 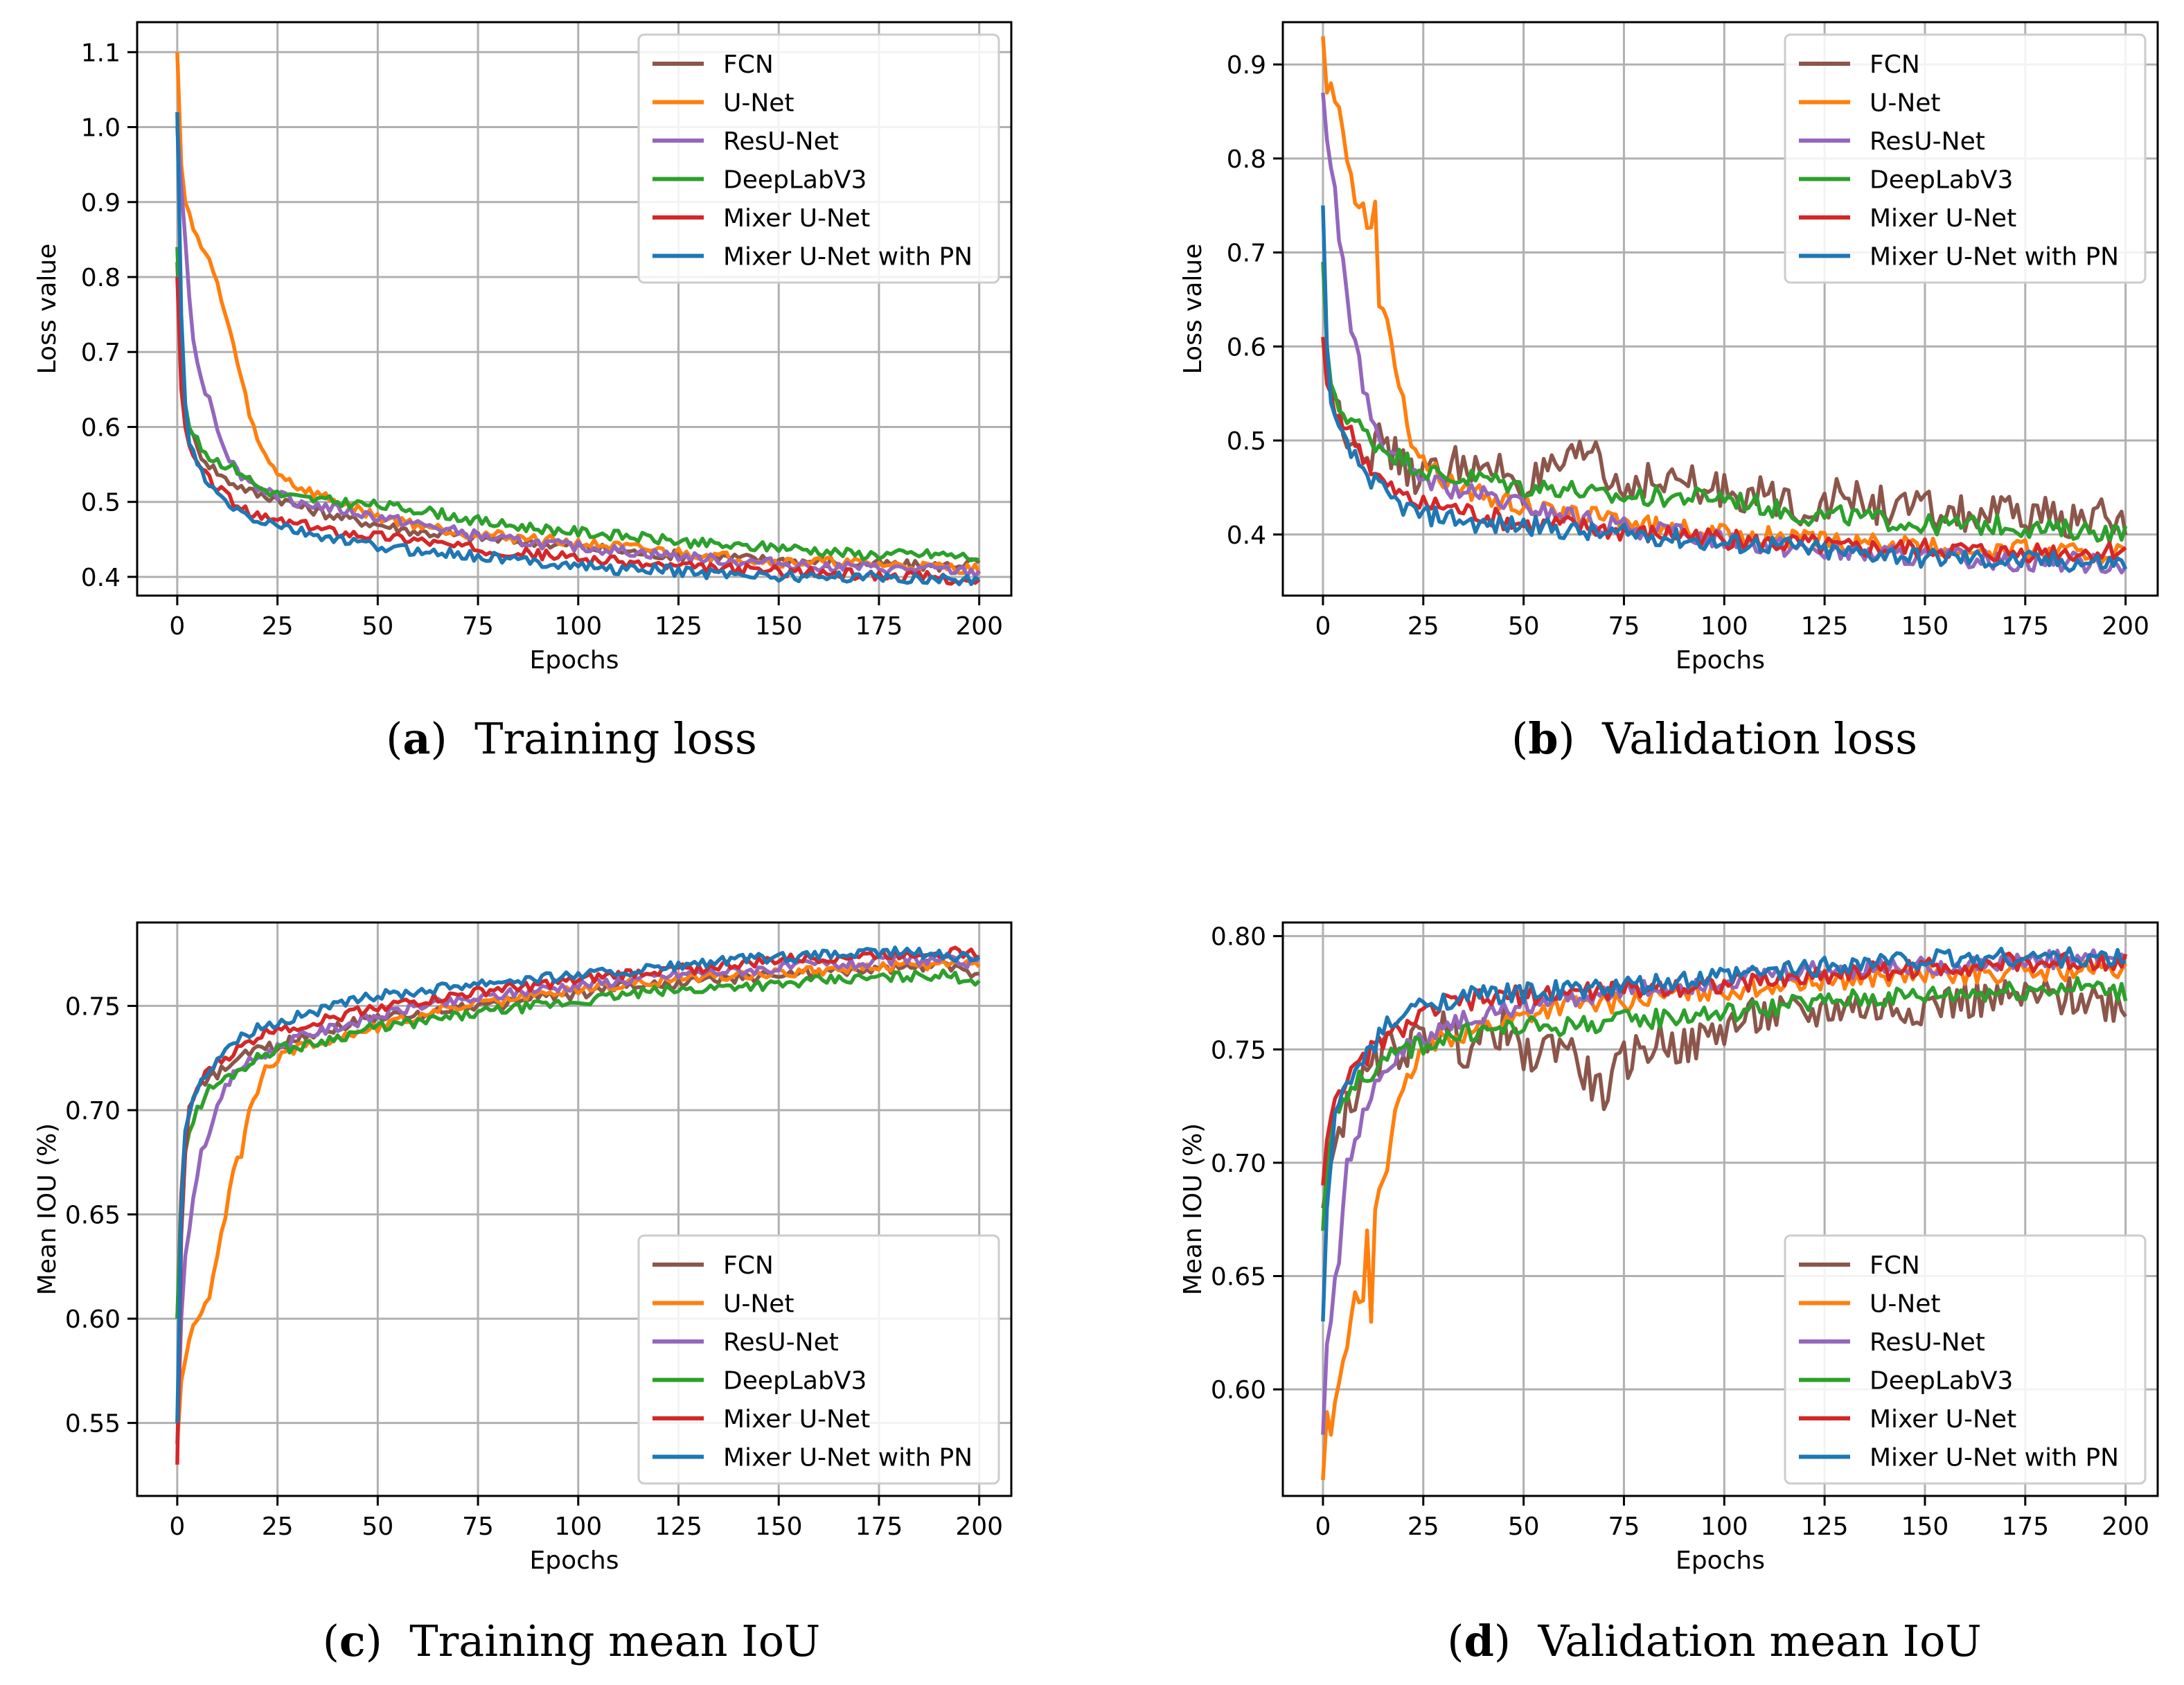 I want to click on y-tick-label: 1.0, so click(x=101, y=128).